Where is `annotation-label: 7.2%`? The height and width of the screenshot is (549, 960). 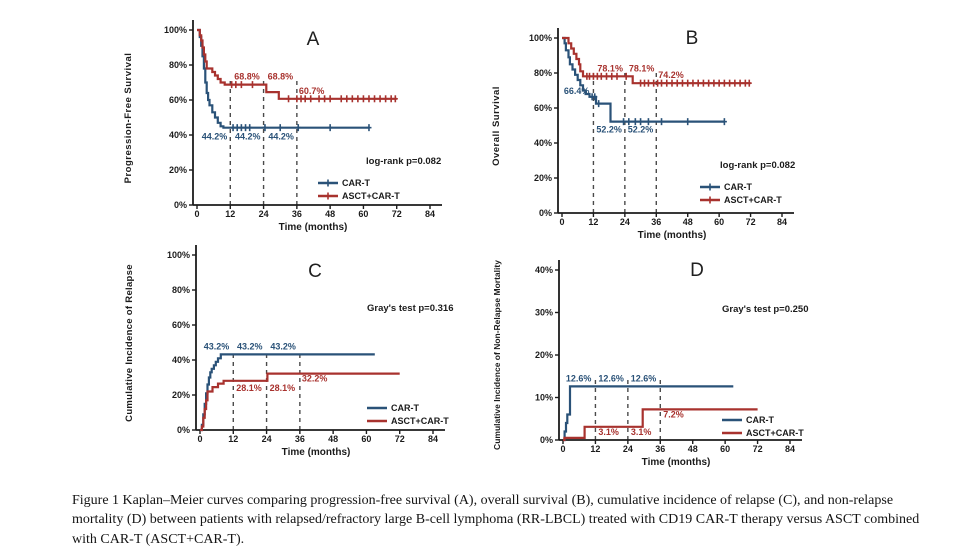 annotation-label: 7.2% is located at coordinates (673, 414).